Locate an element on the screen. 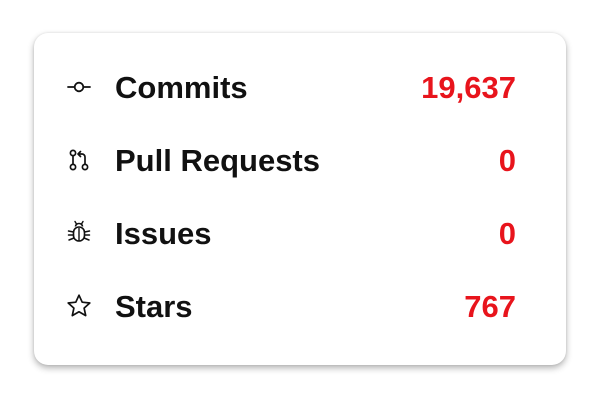  stat-row-pull-requests: Pull Requests 0 is located at coordinates (300, 160).